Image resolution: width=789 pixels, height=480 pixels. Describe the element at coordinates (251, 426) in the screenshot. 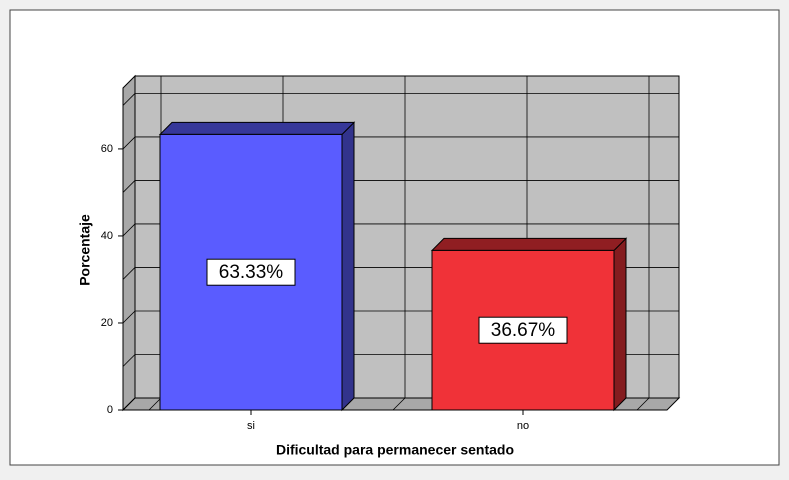

I see `x-tick-label: si` at that location.